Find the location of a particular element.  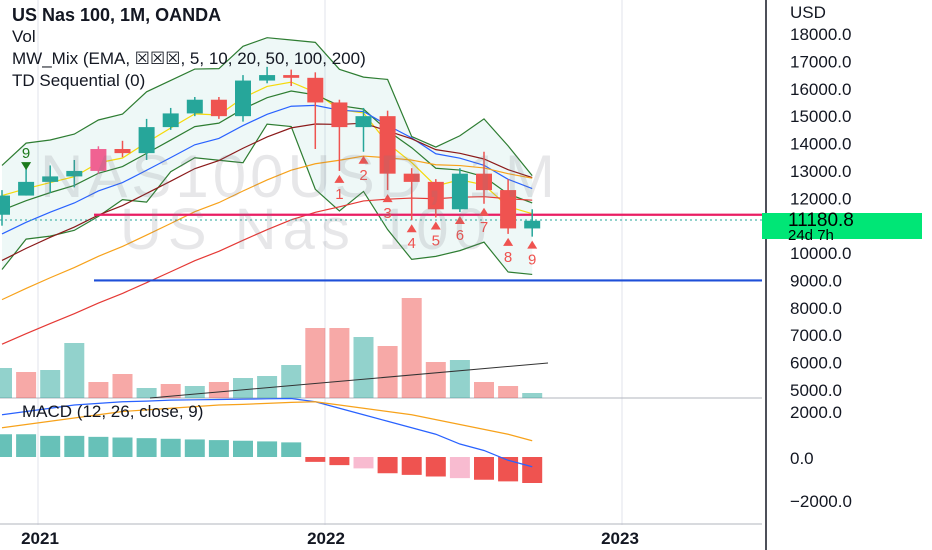

td-count-label: 2 is located at coordinates (363, 175).